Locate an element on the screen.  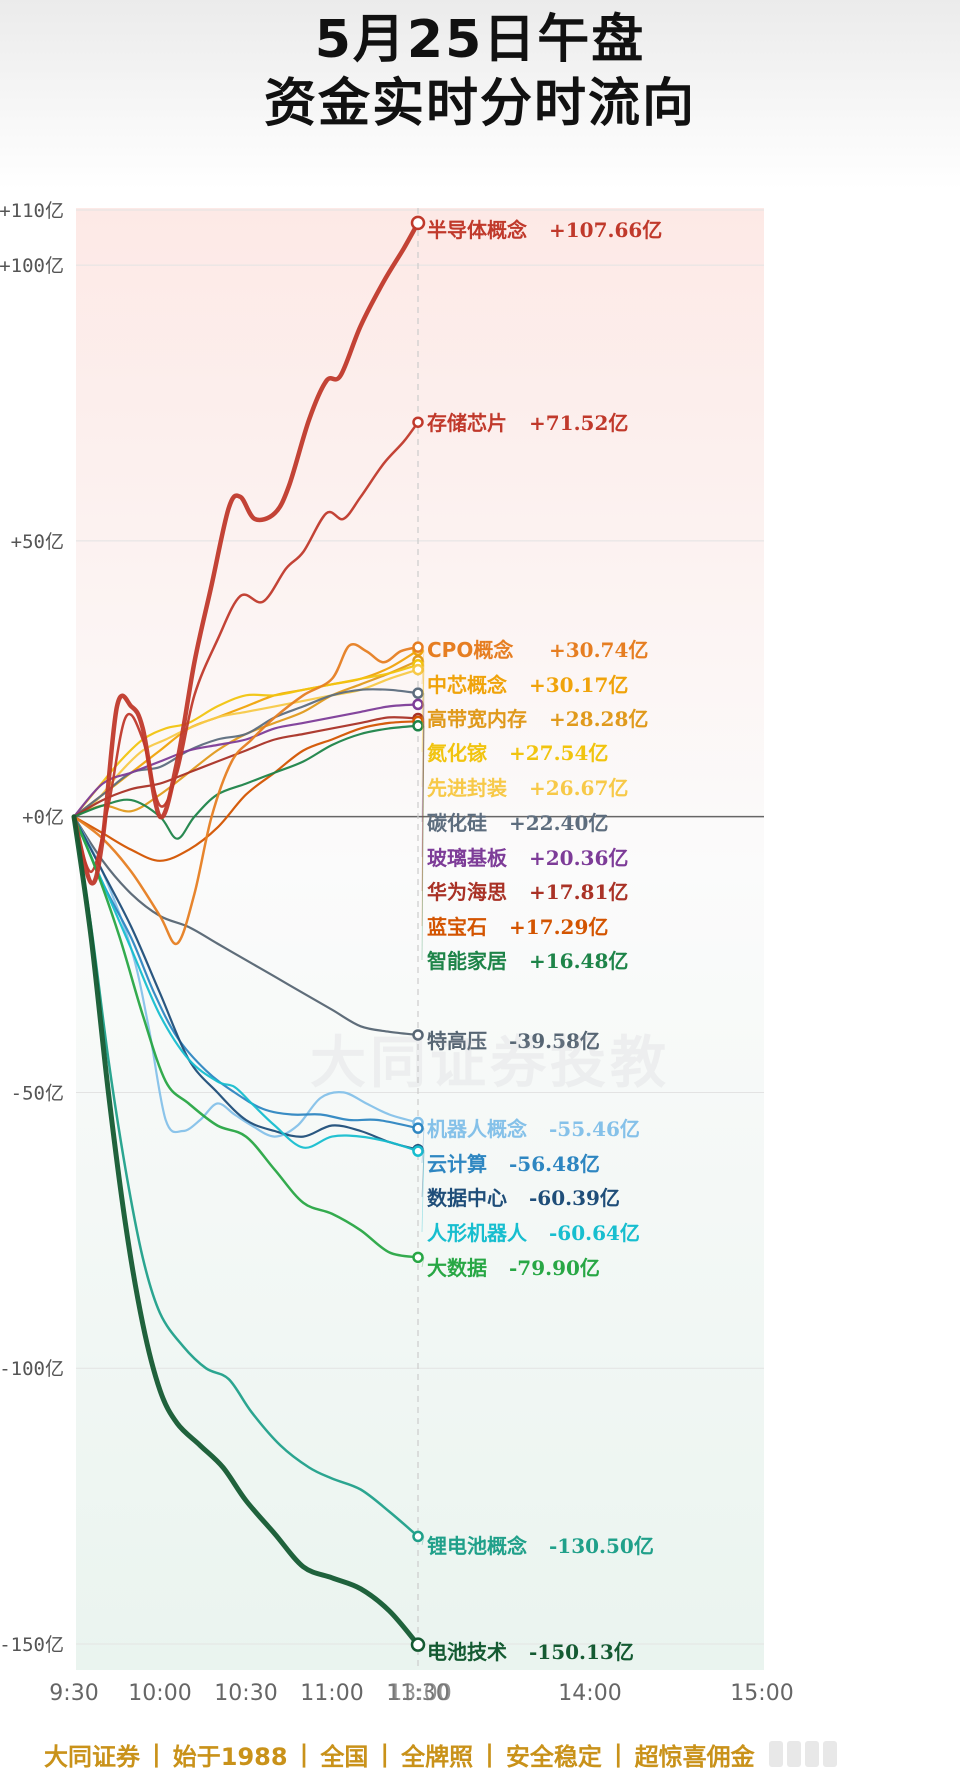
series-value-label: +30.74亿 is located at coordinates (598, 650).